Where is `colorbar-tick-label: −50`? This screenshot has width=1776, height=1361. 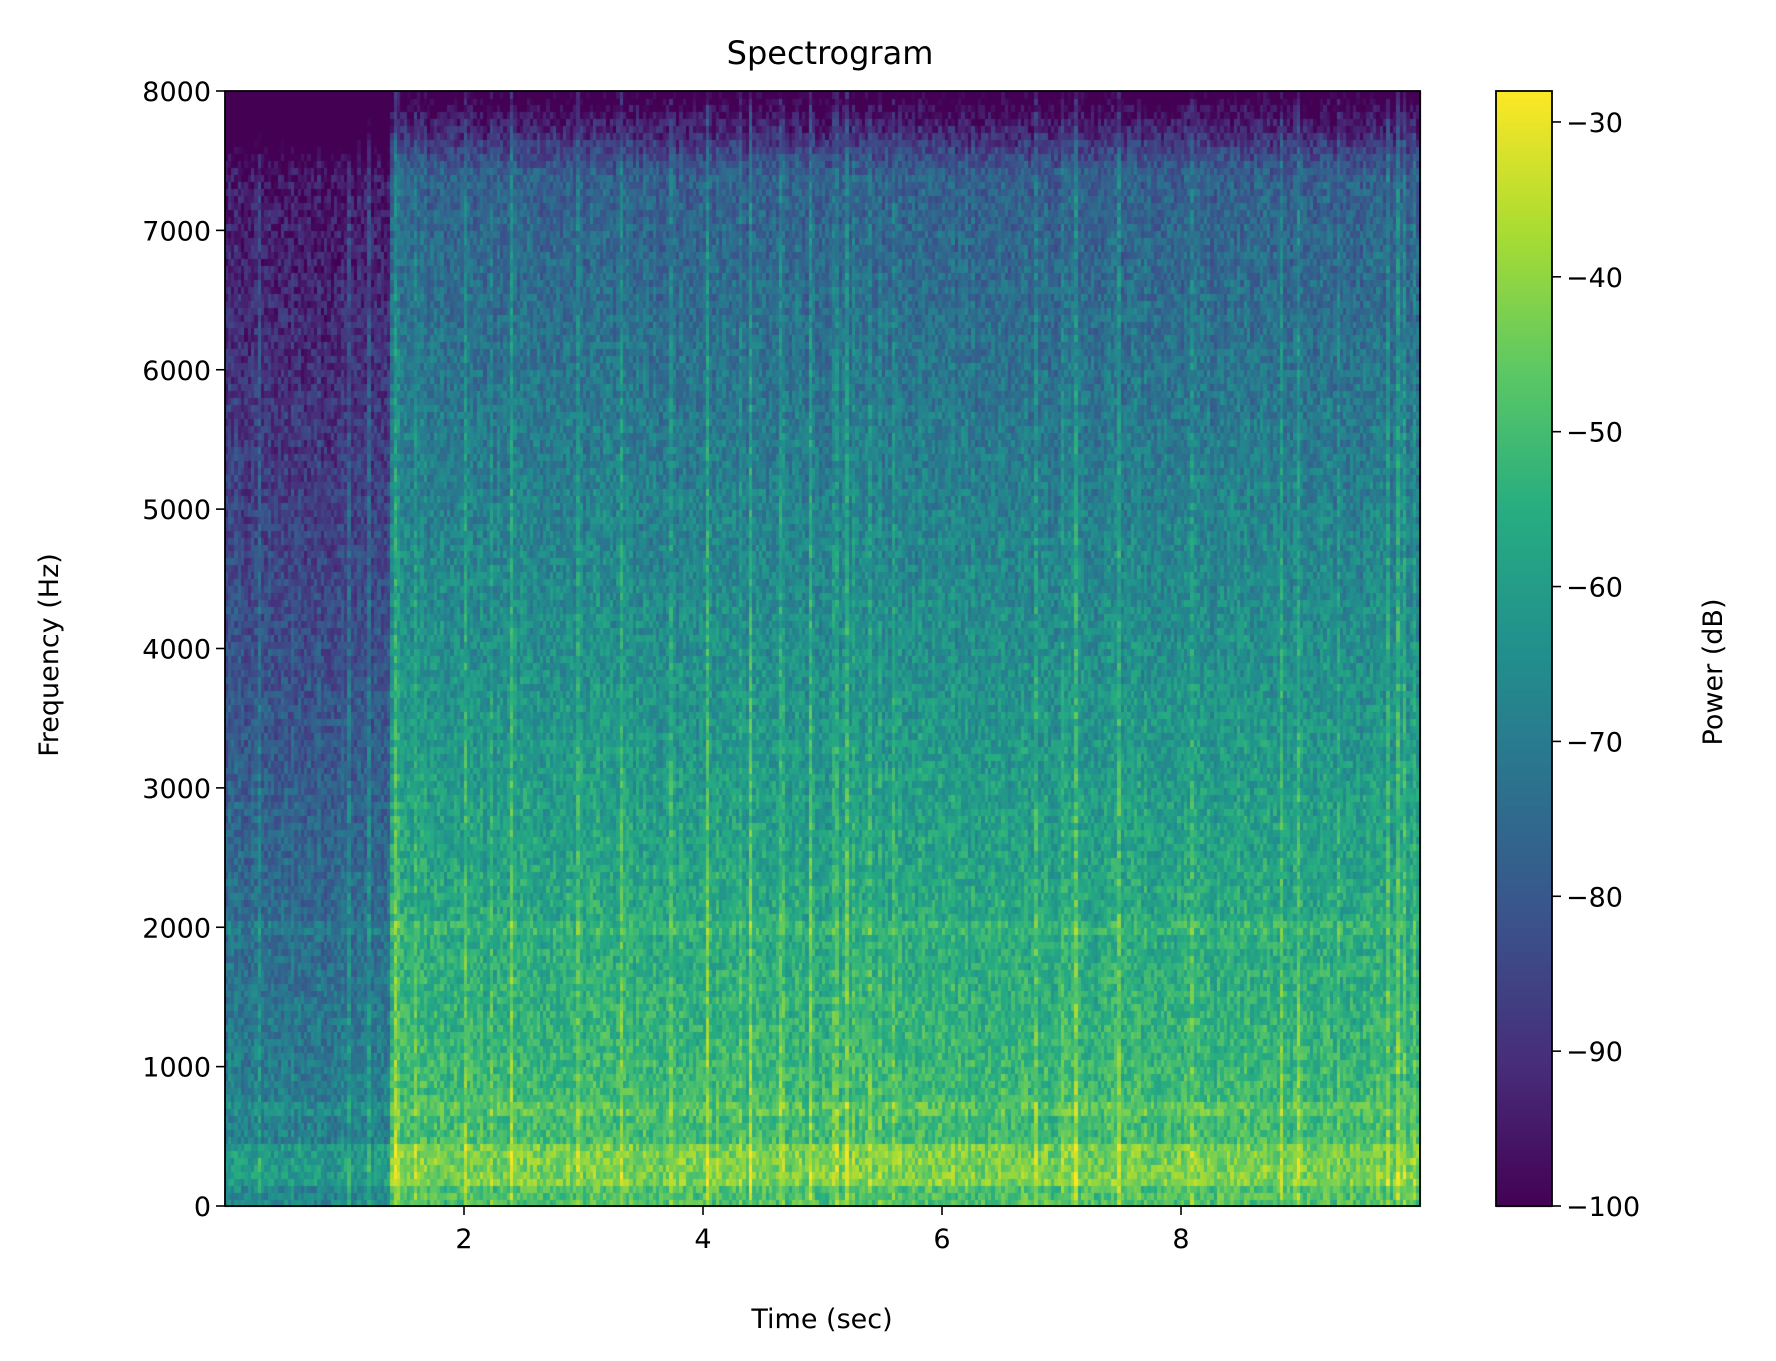 colorbar-tick-label: −50 is located at coordinates (1594, 433).